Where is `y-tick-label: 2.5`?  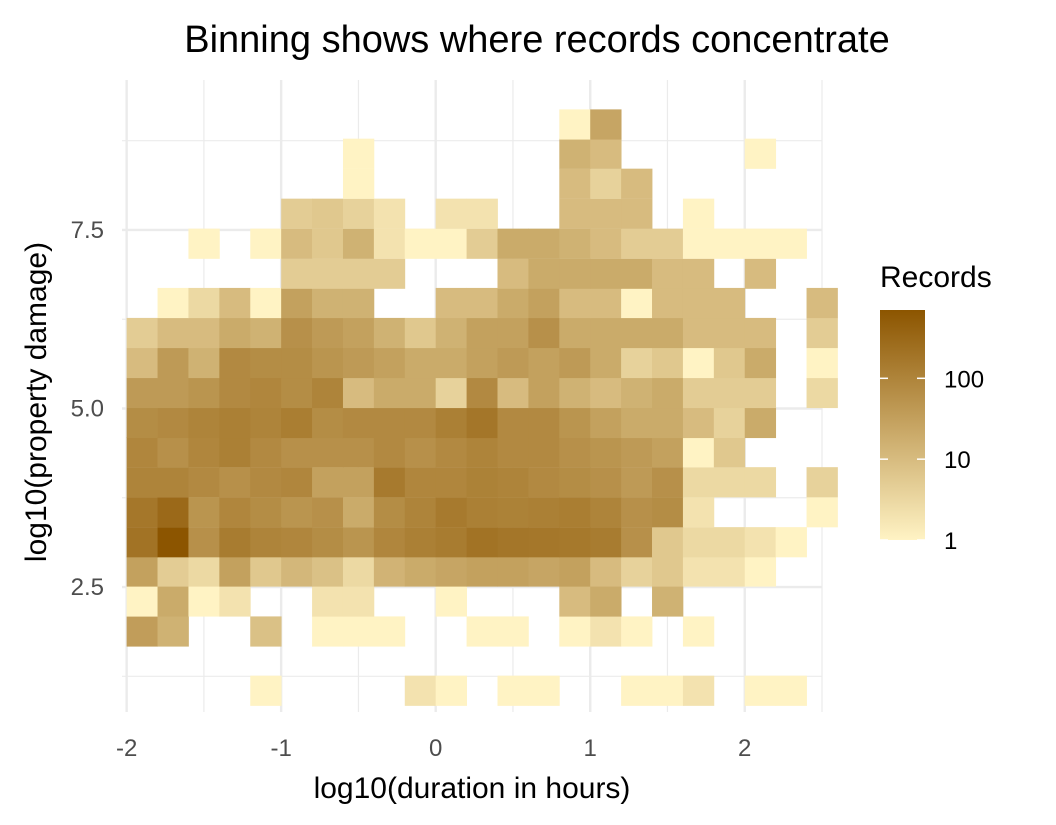 y-tick-label: 2.5 is located at coordinates (87, 587).